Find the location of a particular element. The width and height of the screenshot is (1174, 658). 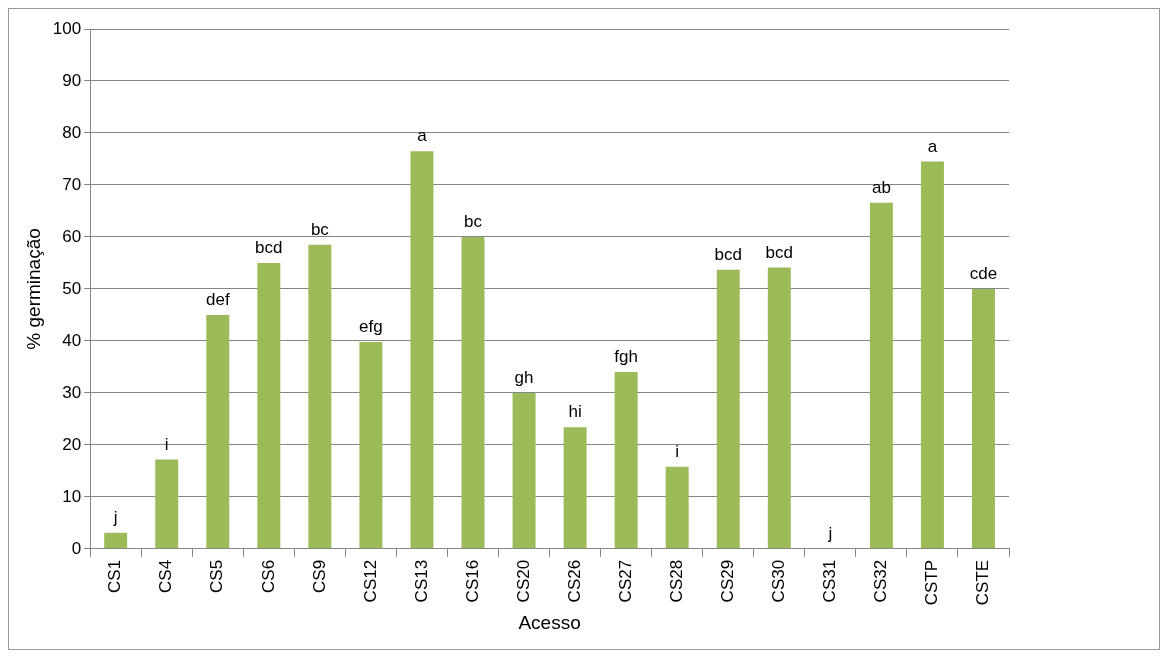

x-tick-label: CS28 is located at coordinates (676, 581).